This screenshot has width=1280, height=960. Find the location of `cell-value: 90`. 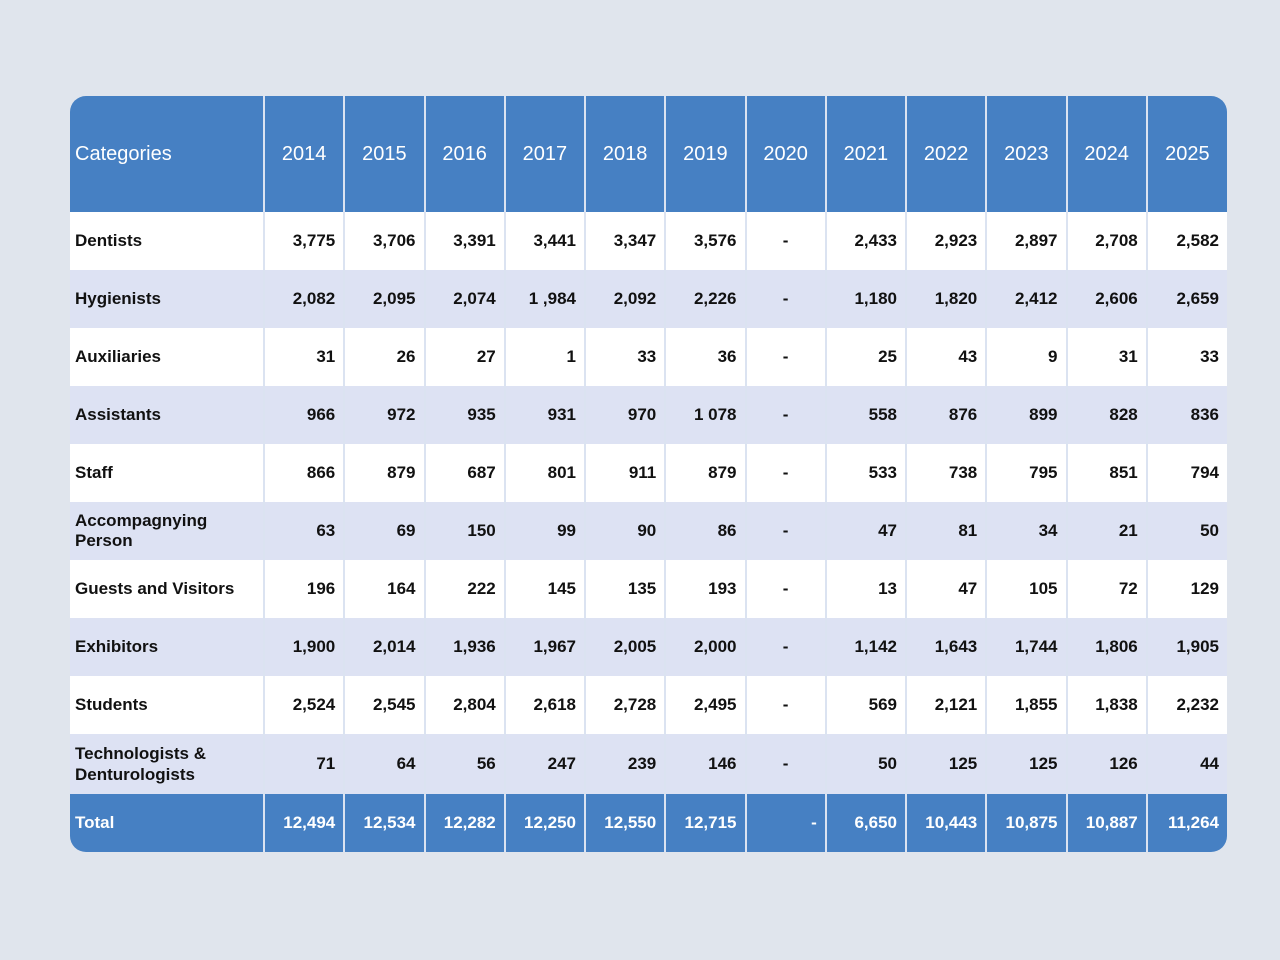

cell-value: 90 is located at coordinates (624, 531).